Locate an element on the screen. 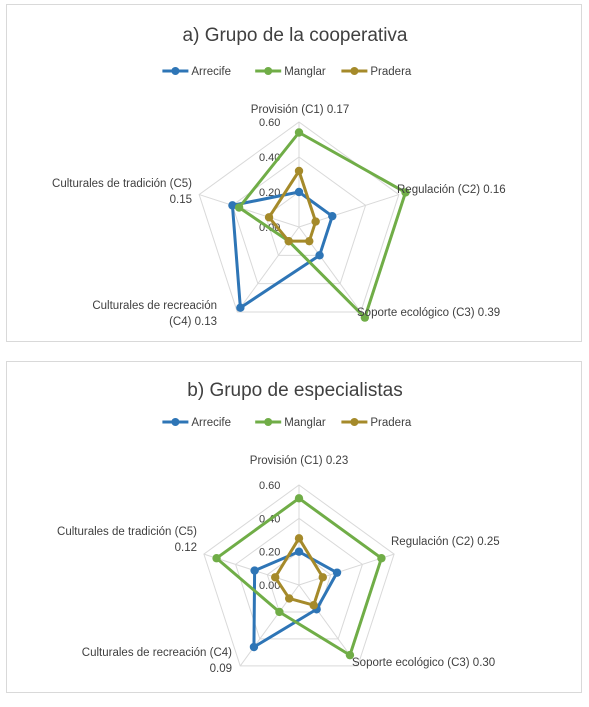 This screenshot has width=589, height=707. category-label: Culturales de tradición (C5) 0.12 is located at coordinates (127, 540).